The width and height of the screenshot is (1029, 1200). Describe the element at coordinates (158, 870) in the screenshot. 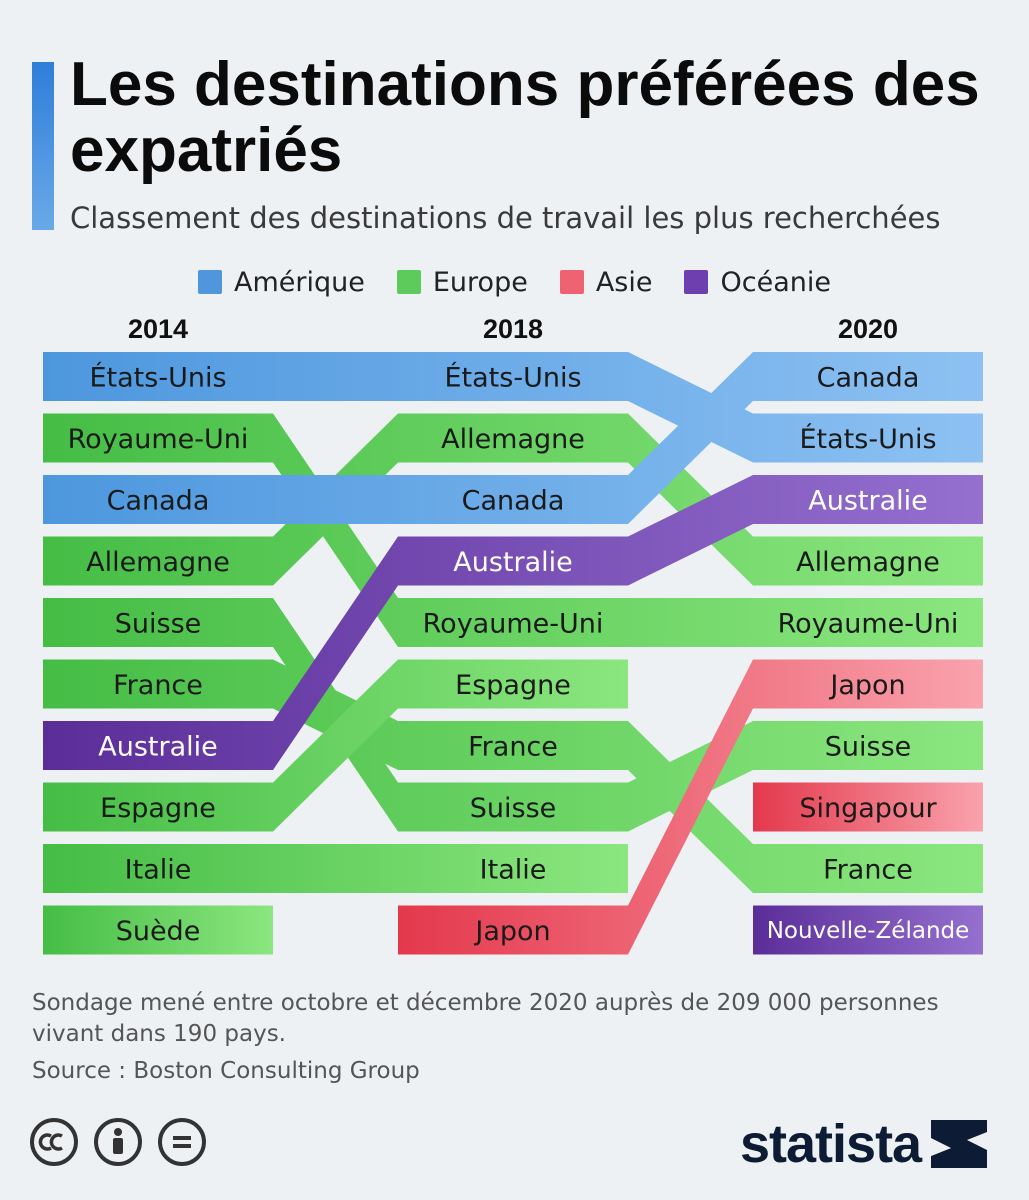

I see `label-2014-italie: Italie` at that location.